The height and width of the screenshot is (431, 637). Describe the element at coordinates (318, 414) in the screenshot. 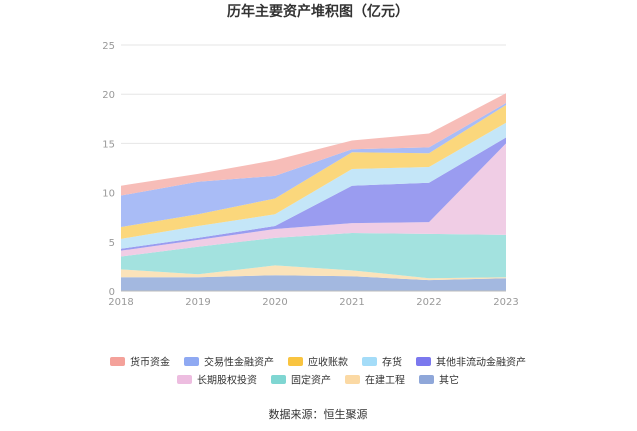

I see `data-source: 数据来源：恒生聚源` at that location.